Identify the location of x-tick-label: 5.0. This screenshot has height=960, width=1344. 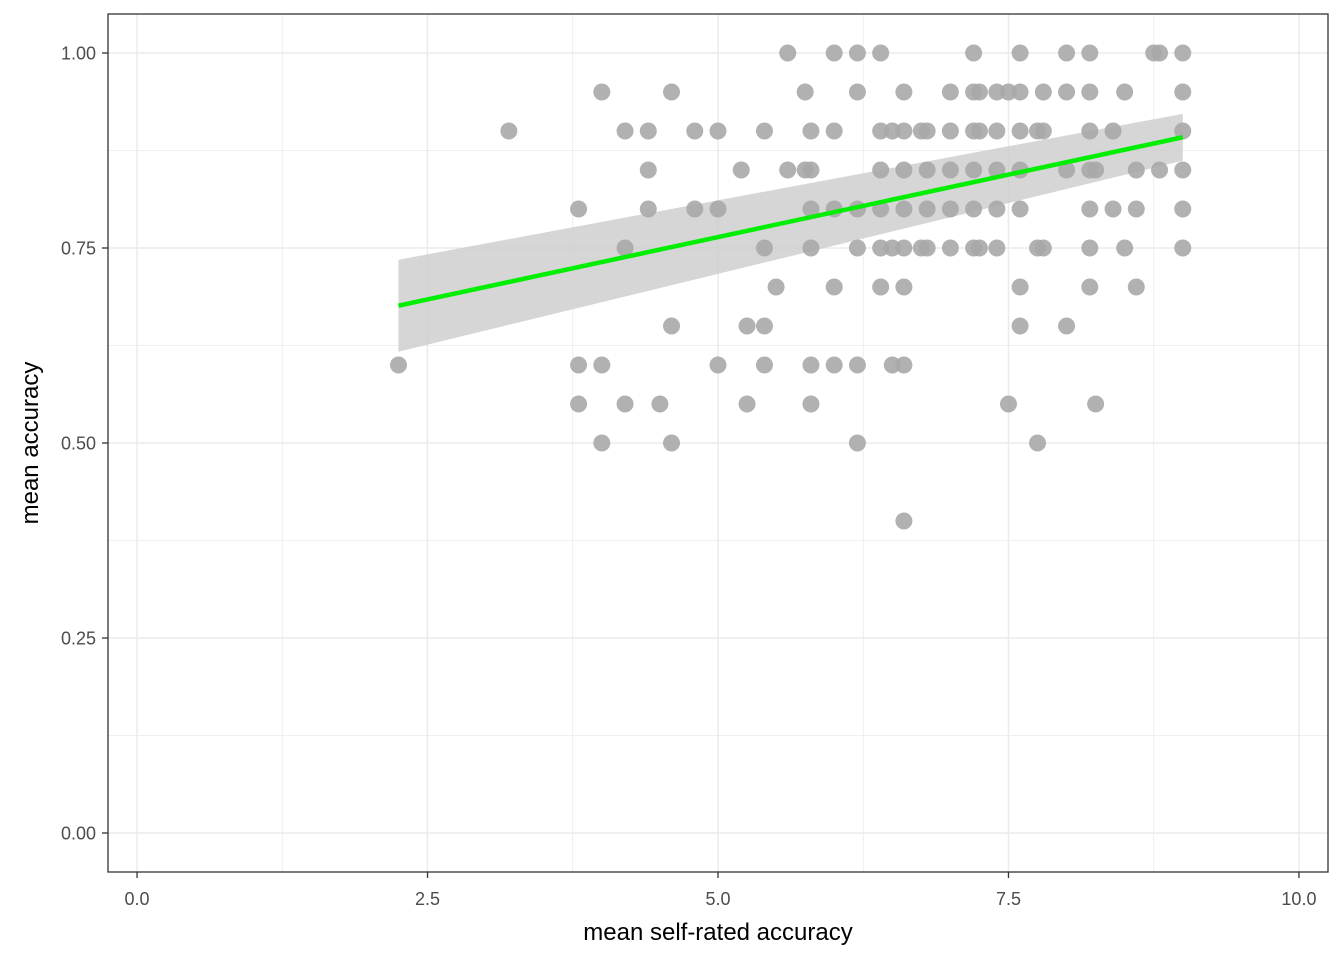
(717, 899).